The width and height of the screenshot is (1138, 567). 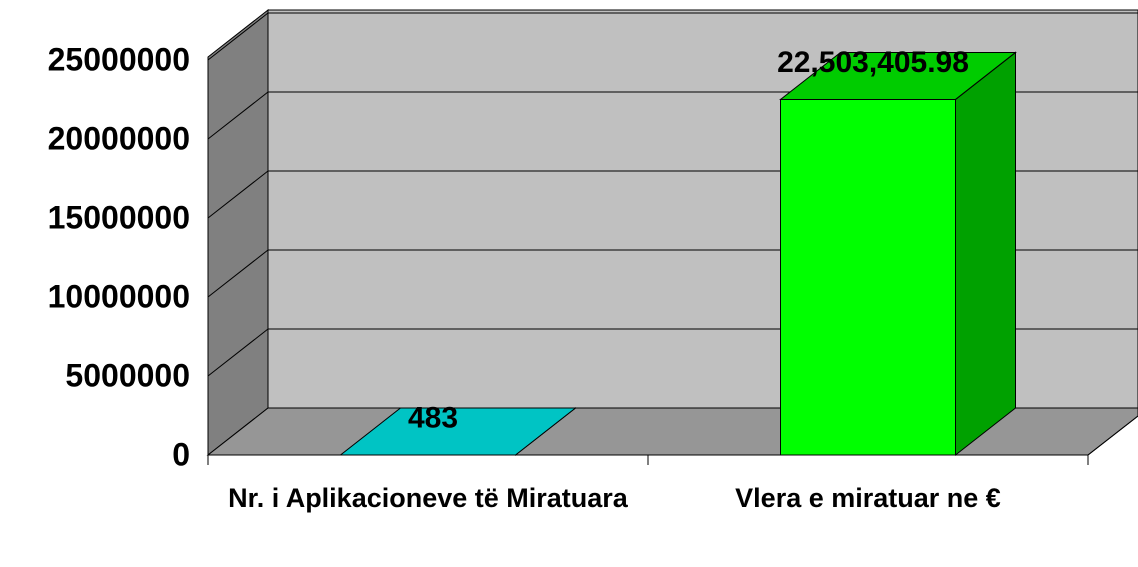 What do you see at coordinates (433, 417) in the screenshot?
I see `data-label: 483` at bounding box center [433, 417].